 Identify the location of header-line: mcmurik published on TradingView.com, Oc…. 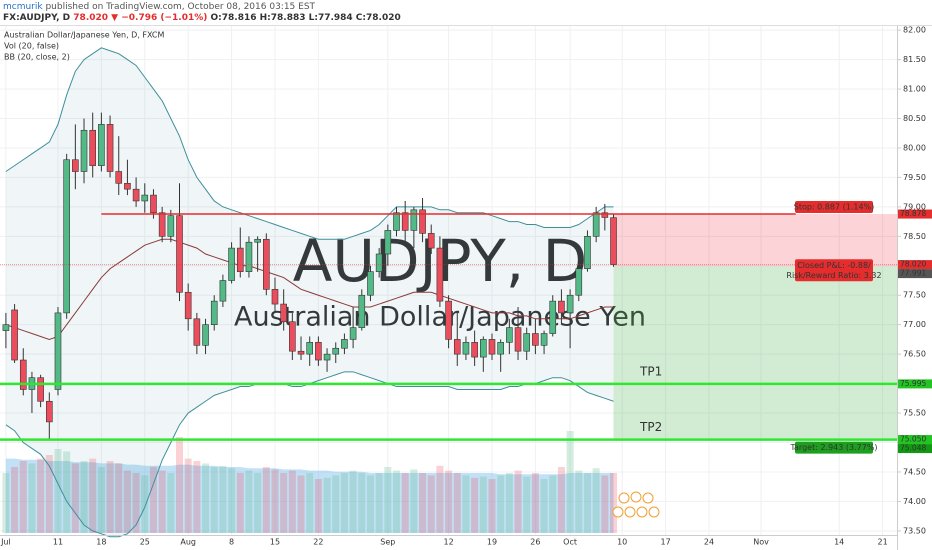
(159, 7).